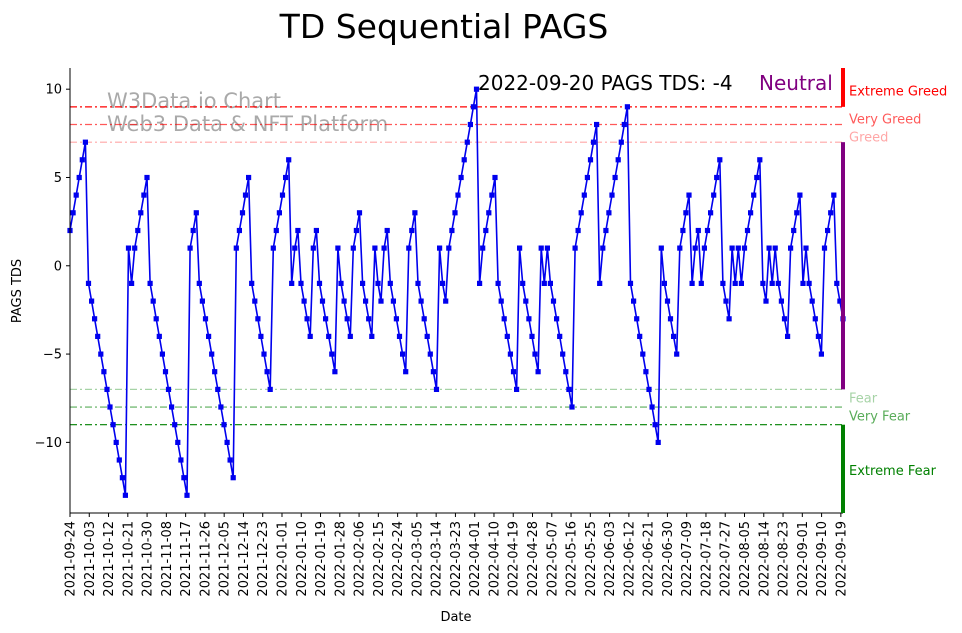  What do you see at coordinates (444, 26) in the screenshot?
I see `chart-title: TD Sequential PAGS` at bounding box center [444, 26].